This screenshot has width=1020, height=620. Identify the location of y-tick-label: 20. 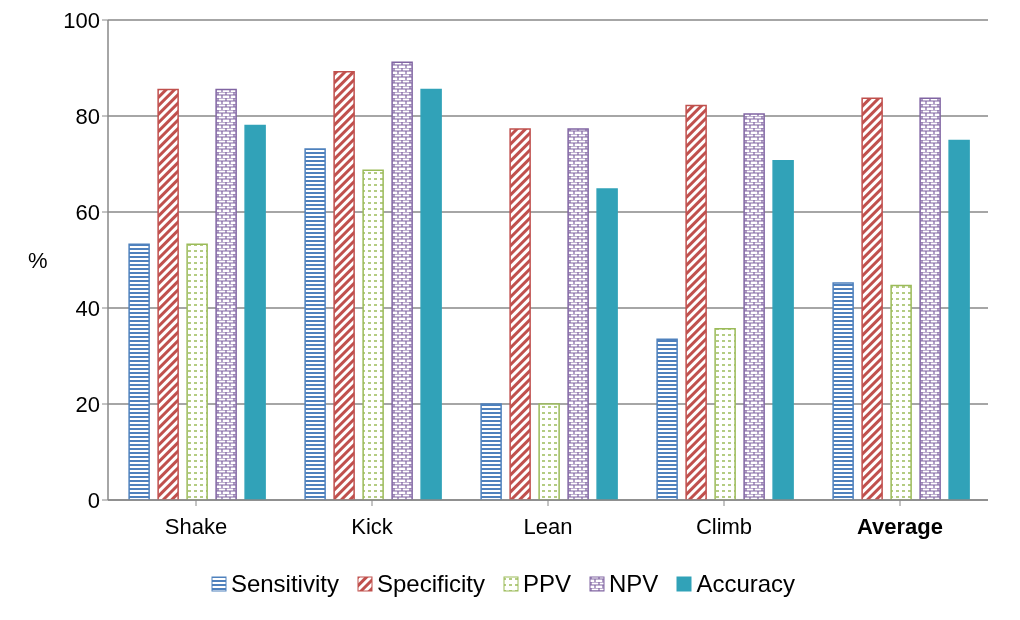
(87, 404).